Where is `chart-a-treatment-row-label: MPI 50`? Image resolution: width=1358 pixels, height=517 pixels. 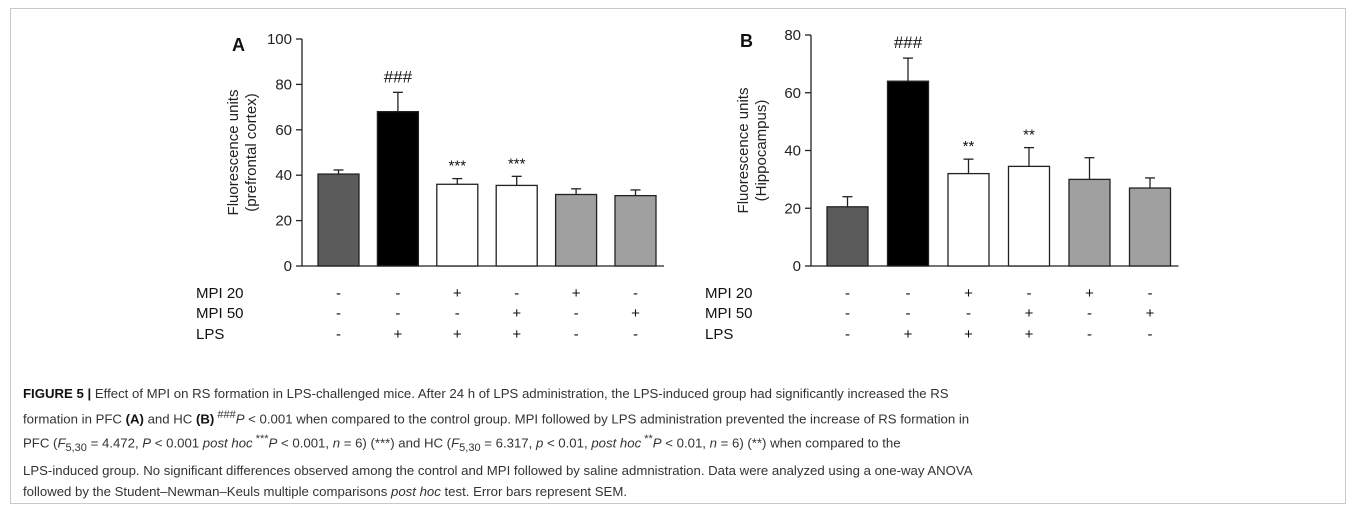
chart-a-treatment-row-label: MPI 50 is located at coordinates (220, 313).